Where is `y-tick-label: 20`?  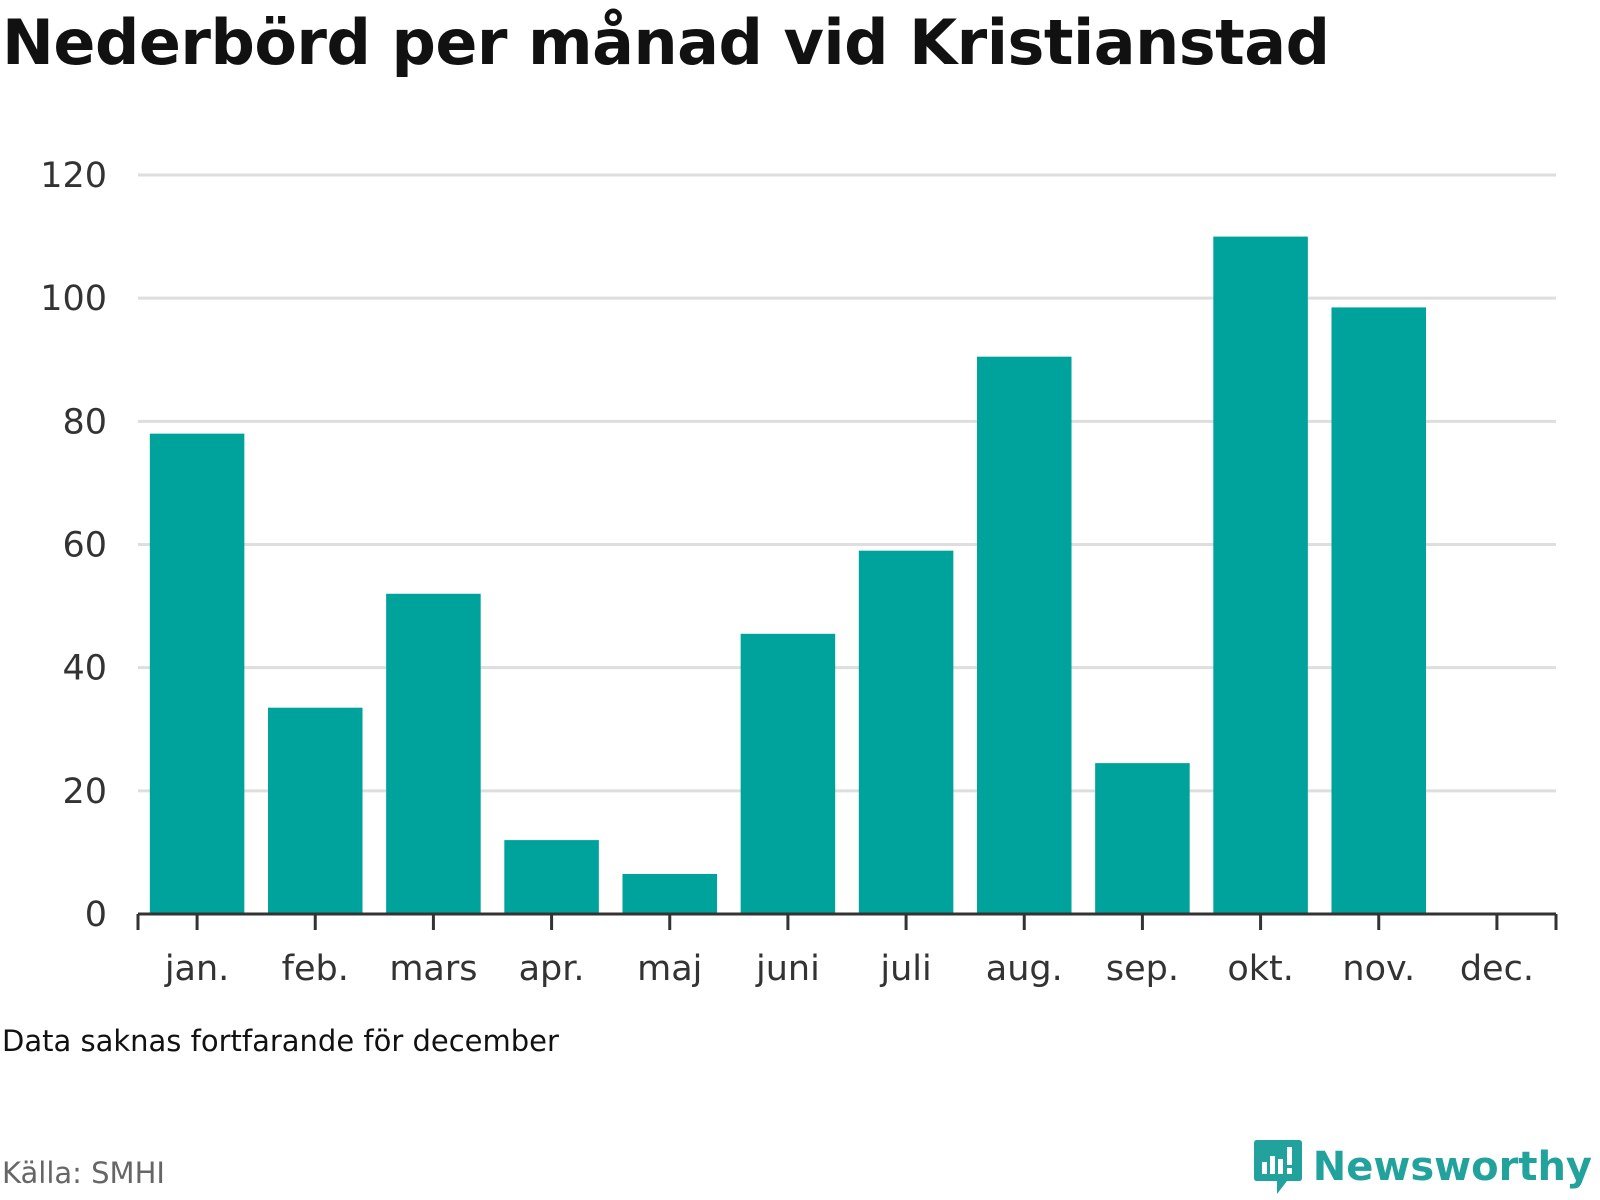 y-tick-label: 20 is located at coordinates (84, 792).